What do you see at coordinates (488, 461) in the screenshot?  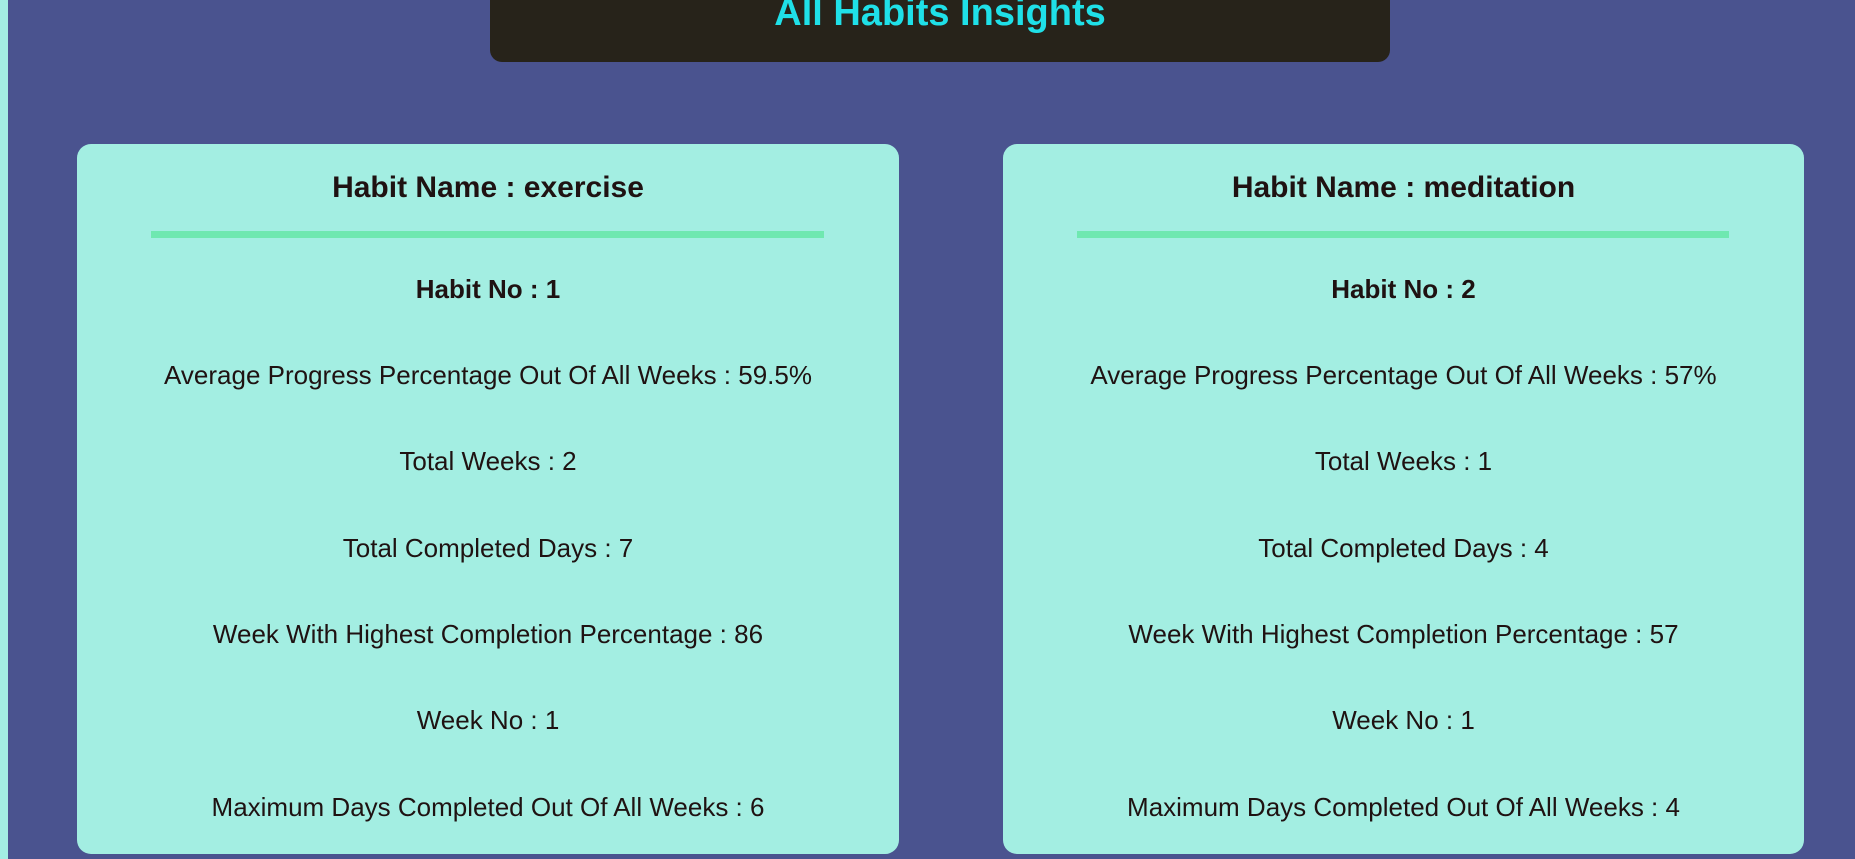 I see `total-weeks: Total Weeks : 2` at bounding box center [488, 461].